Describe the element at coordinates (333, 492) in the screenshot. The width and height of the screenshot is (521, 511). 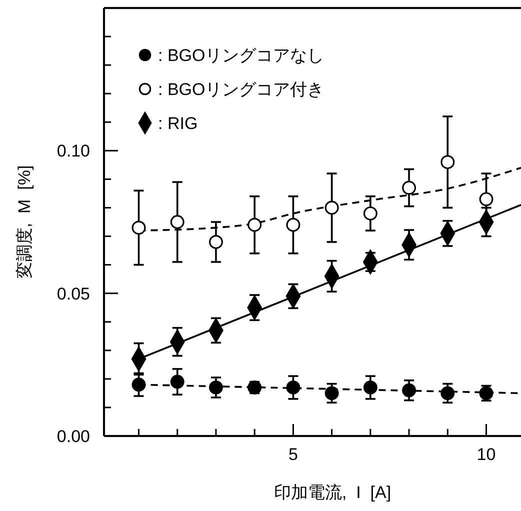
I see `x-axis-title: 印加電流, I [A]` at that location.